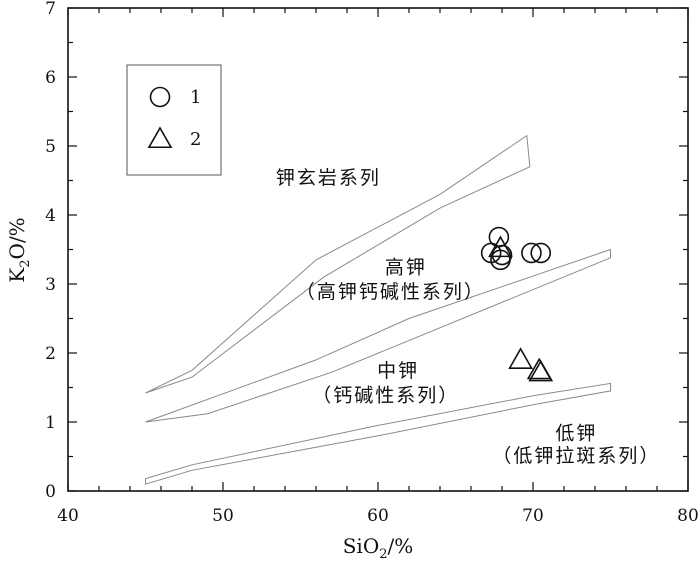 This screenshot has height=561, width=700. Describe the element at coordinates (688, 516) in the screenshot. I see `x-tick-label: 80` at that location.